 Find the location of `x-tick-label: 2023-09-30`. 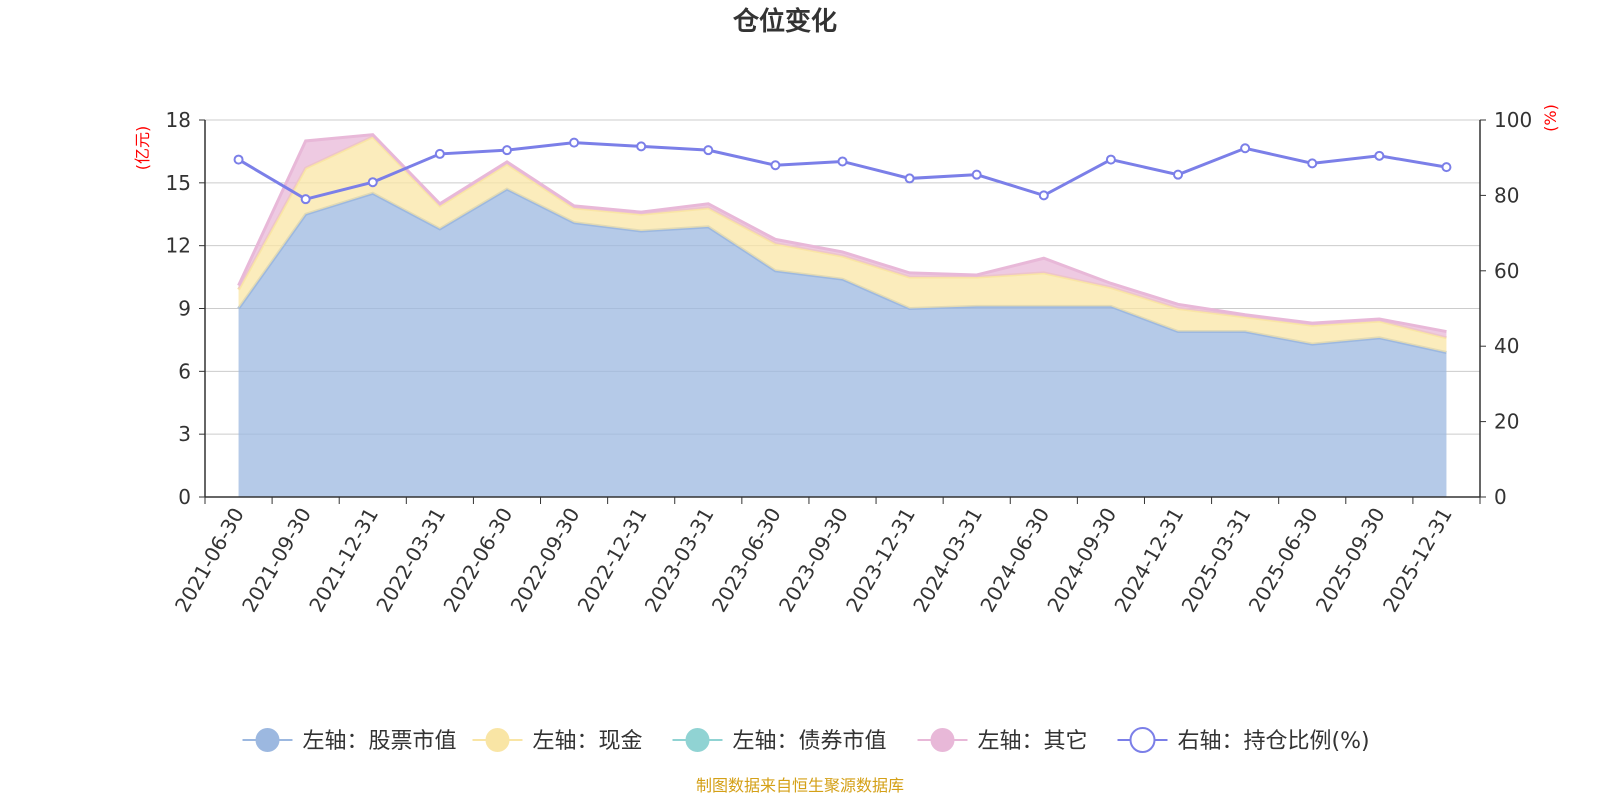

x-tick-label: 2023-09-30 is located at coordinates (813, 560).